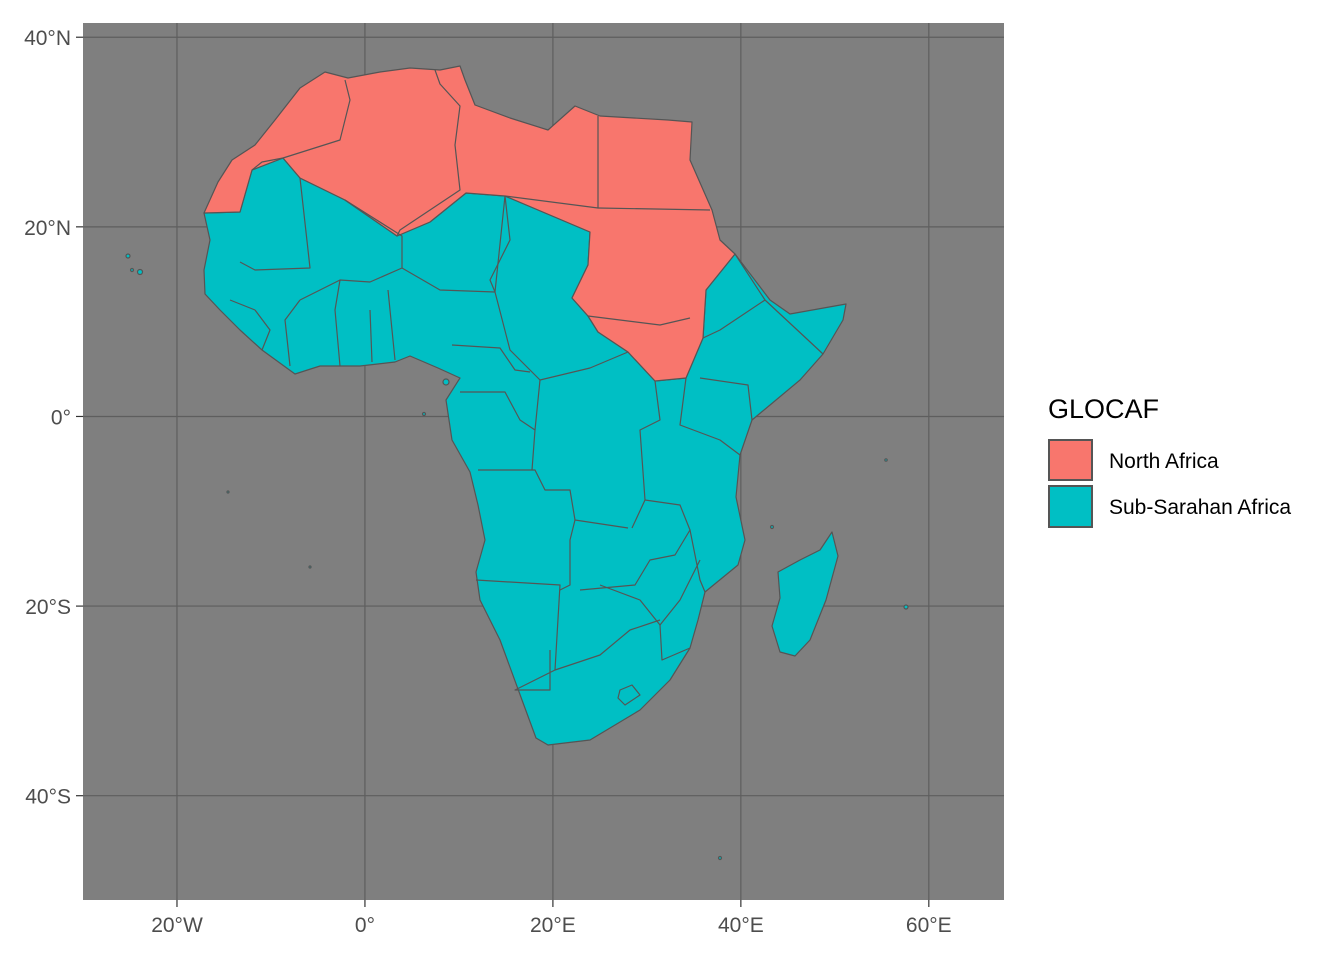 The height and width of the screenshot is (960, 1344). I want to click on y-axis: 40°N 20°N 0° 20°S 40°S, so click(53, 418).